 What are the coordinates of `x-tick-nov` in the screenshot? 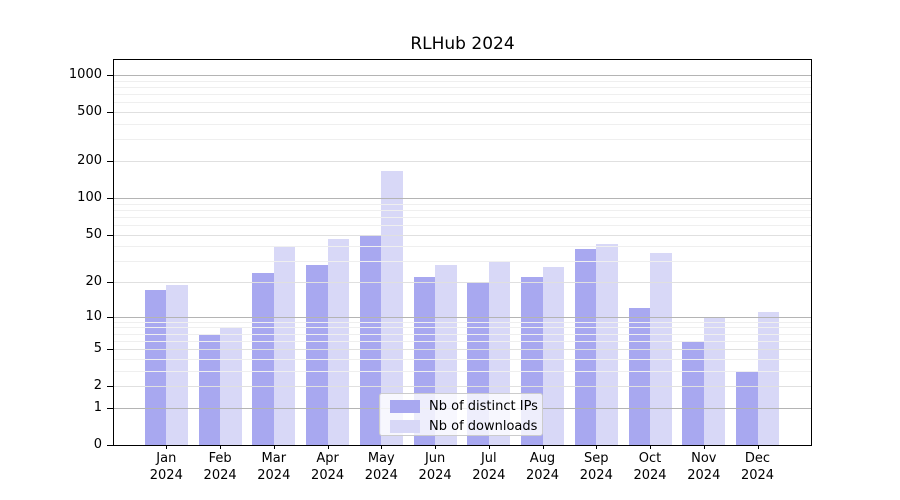 It's located at (704, 447).